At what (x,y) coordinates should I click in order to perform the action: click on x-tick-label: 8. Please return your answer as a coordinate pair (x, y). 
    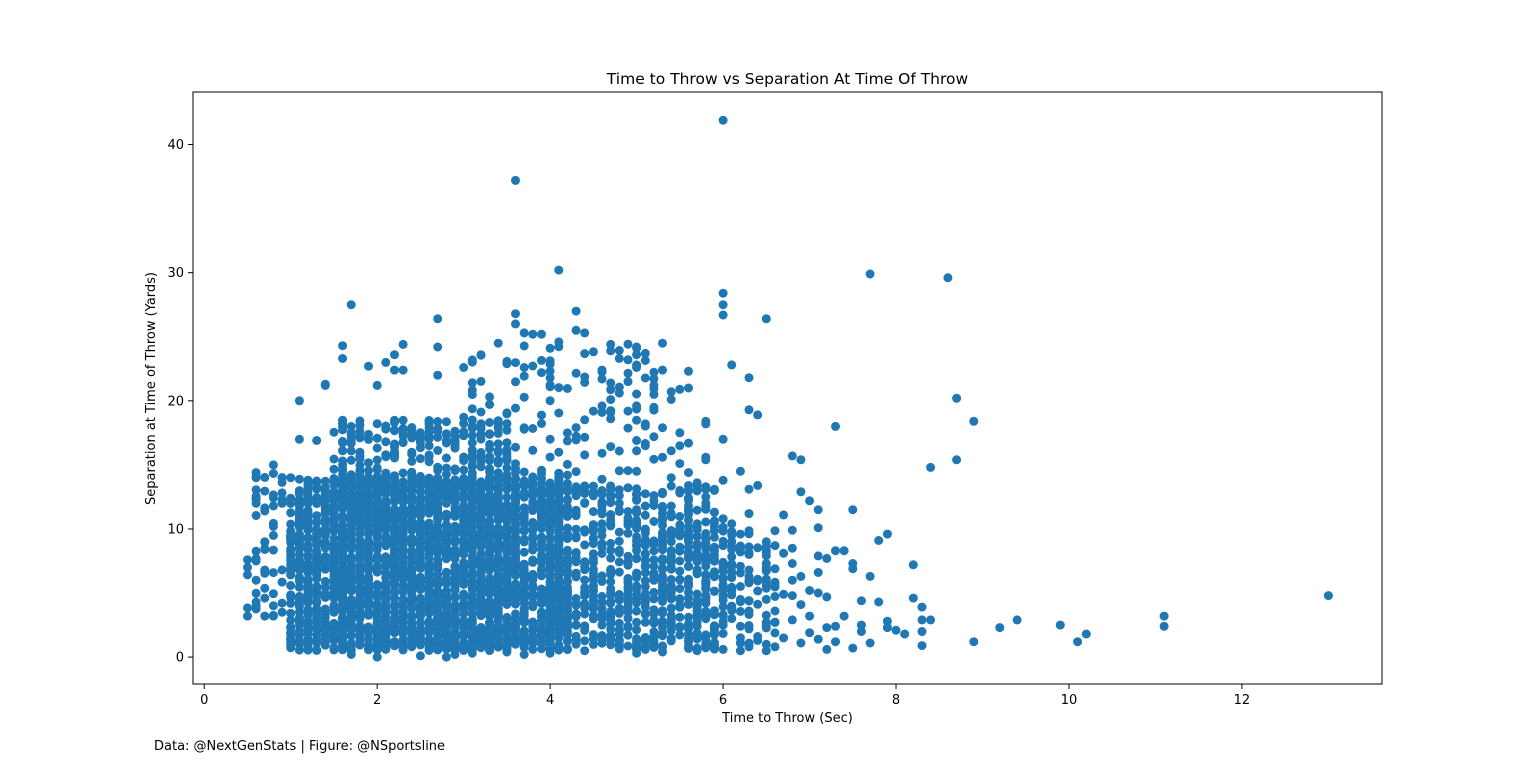
    Looking at the image, I should click on (896, 700).